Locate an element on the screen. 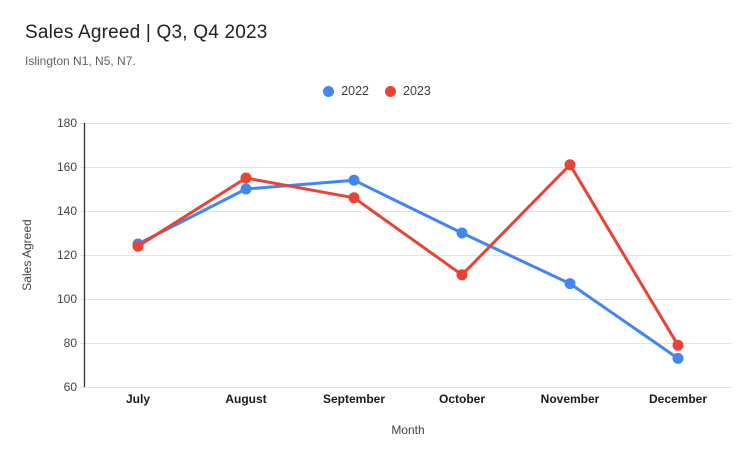 Image resolution: width=754 pixels, height=464 pixels. y-tick-label: 120 is located at coordinates (66, 255).